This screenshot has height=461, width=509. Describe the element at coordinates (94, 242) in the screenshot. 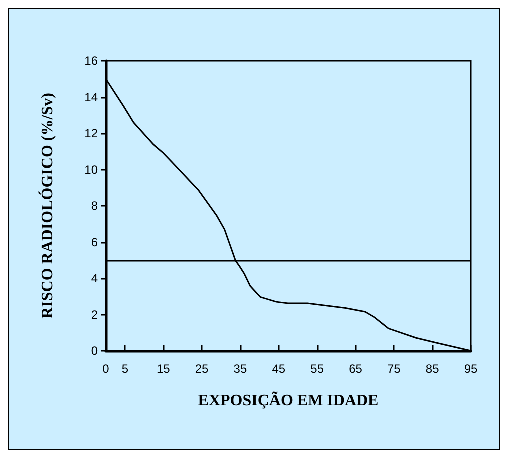

I see `y-tick-label: 6` at that location.